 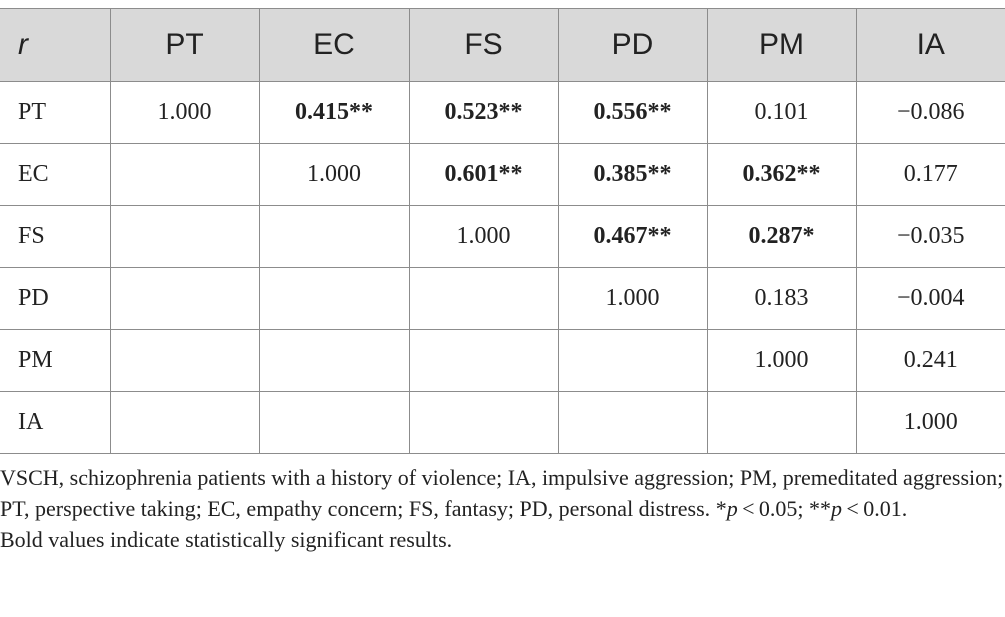 I want to click on table-header-row: r PT EC FS PD PM IA, so click(x=502, y=45).